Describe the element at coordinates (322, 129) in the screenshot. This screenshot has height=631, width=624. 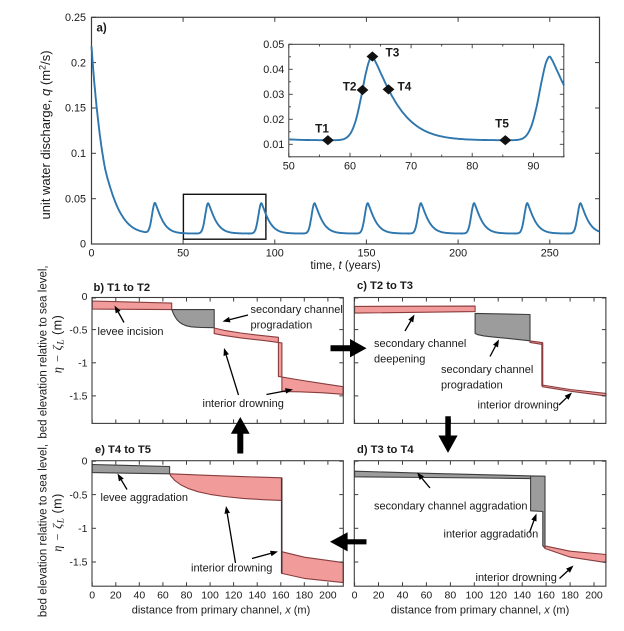
I see `svg-text: T1` at that location.